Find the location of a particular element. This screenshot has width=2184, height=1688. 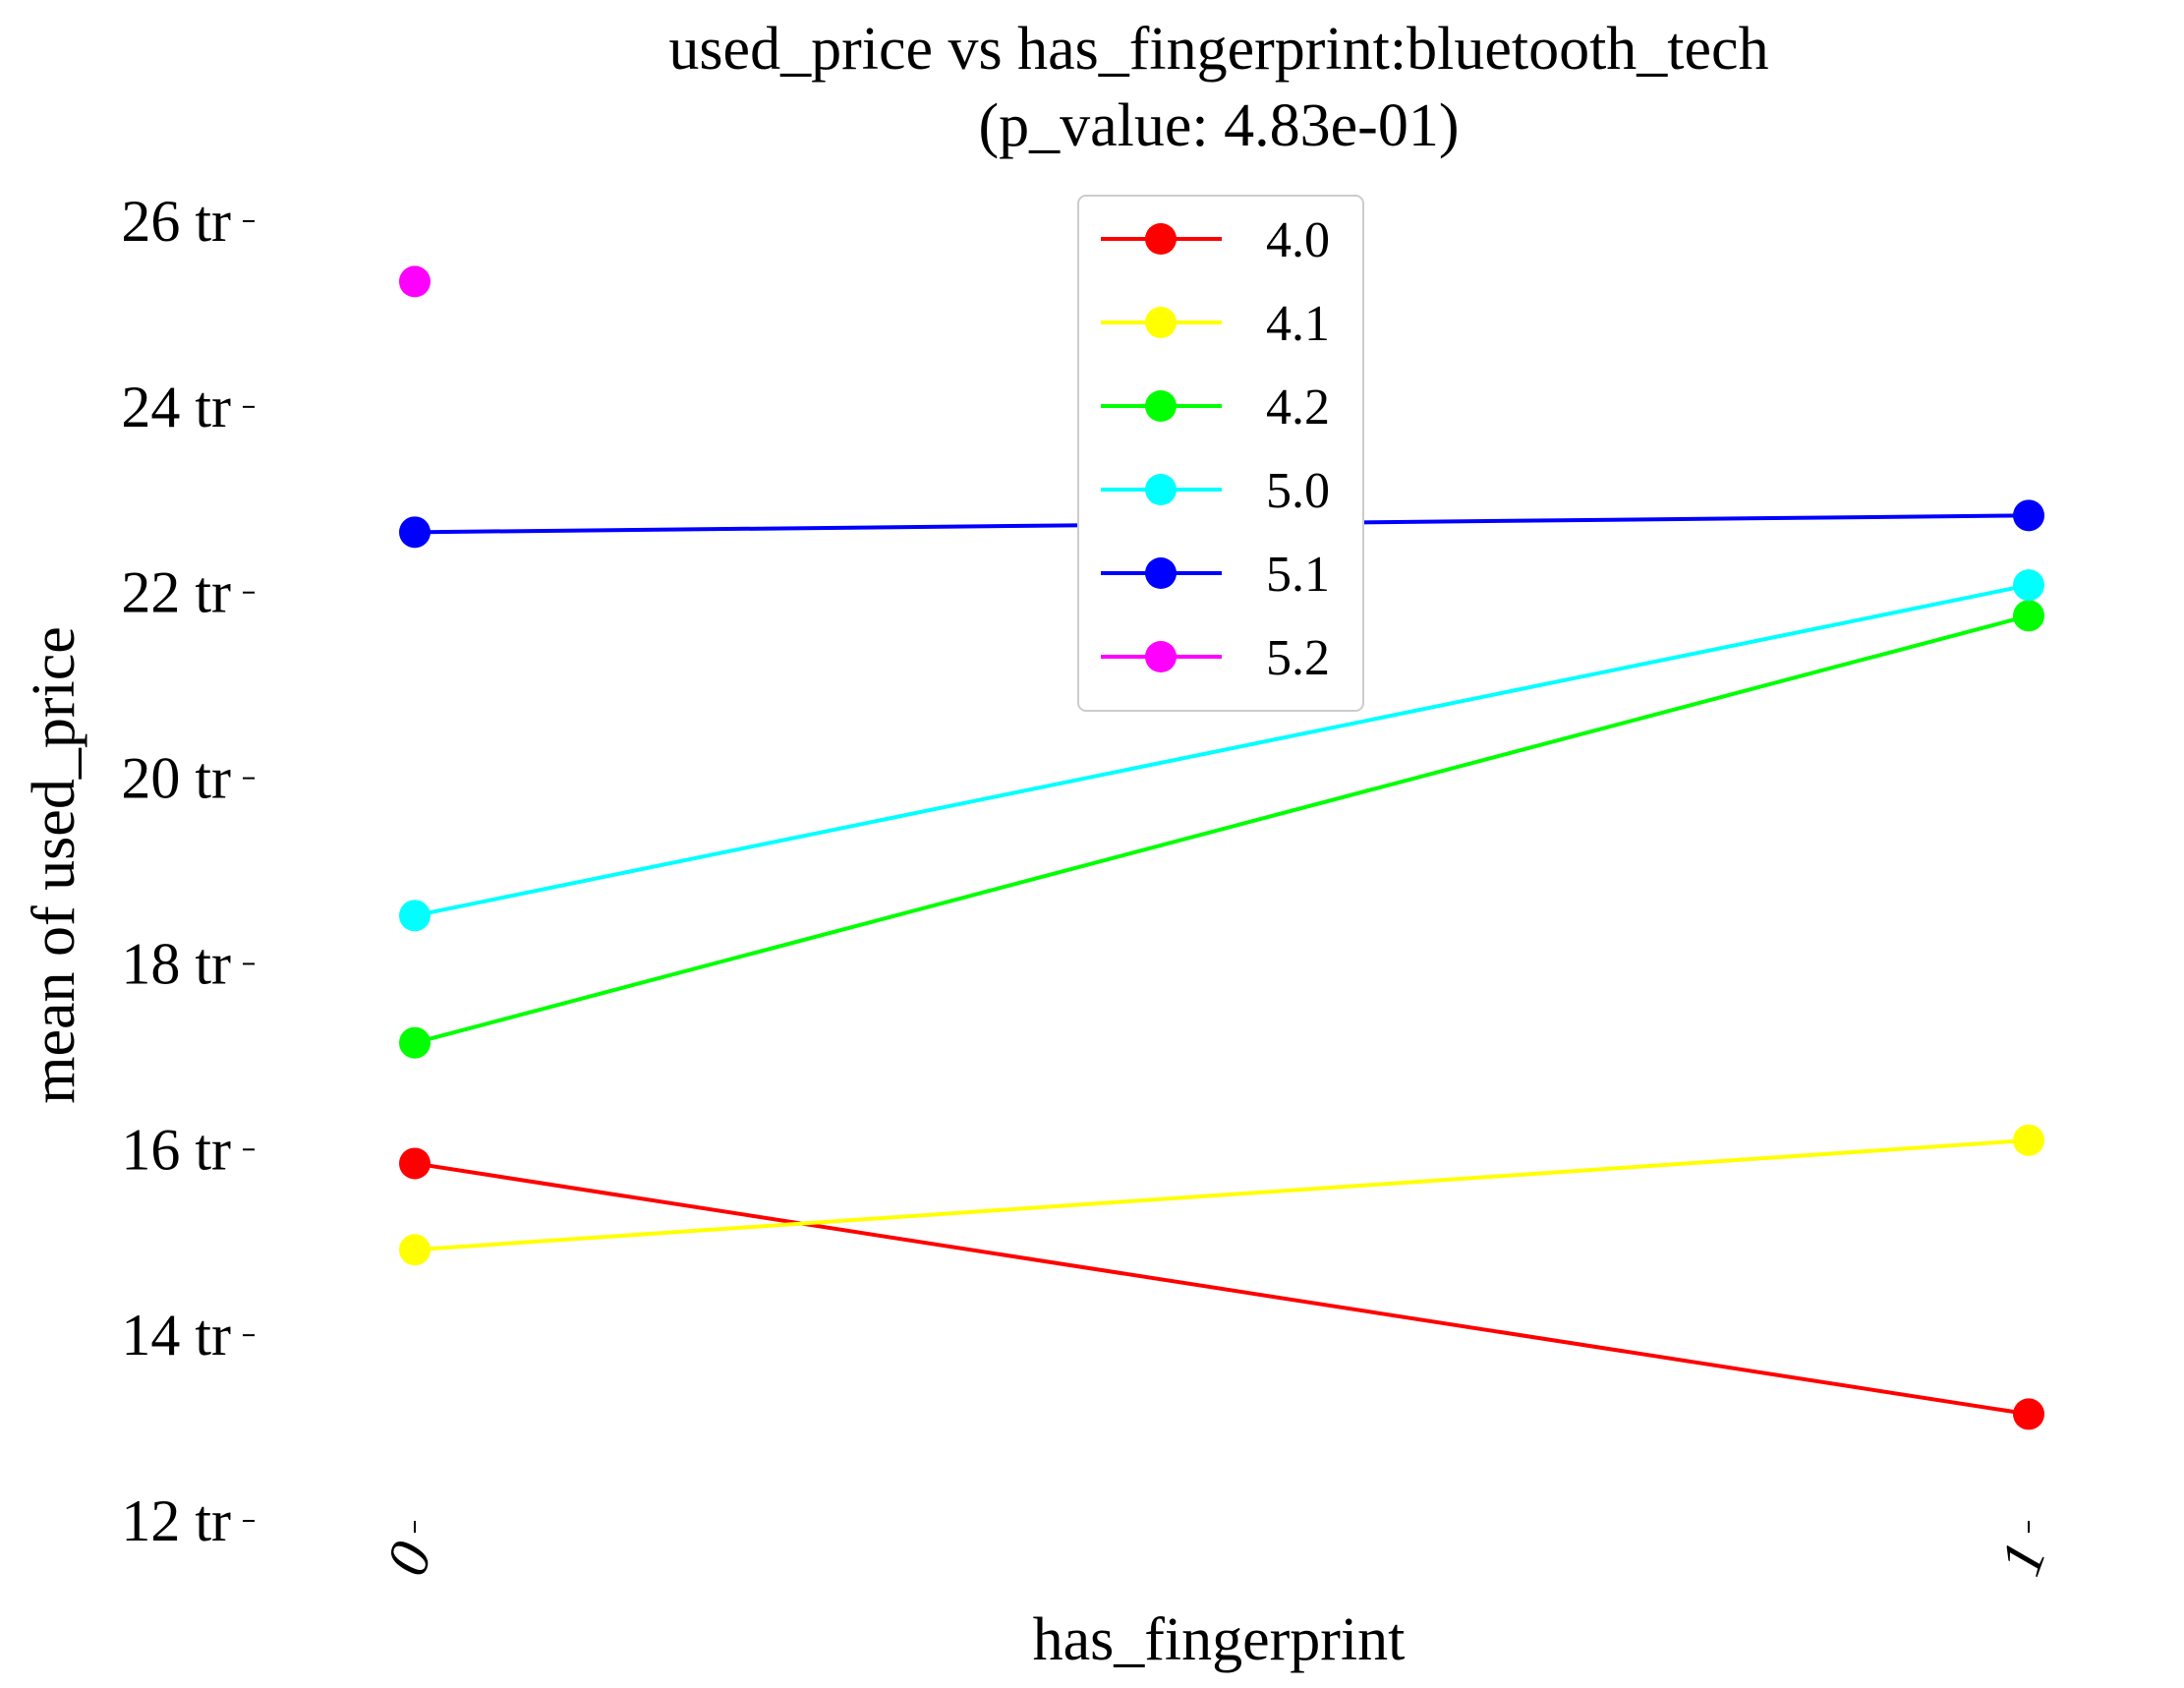

legend-label: 4.2 is located at coordinates (1298, 407).